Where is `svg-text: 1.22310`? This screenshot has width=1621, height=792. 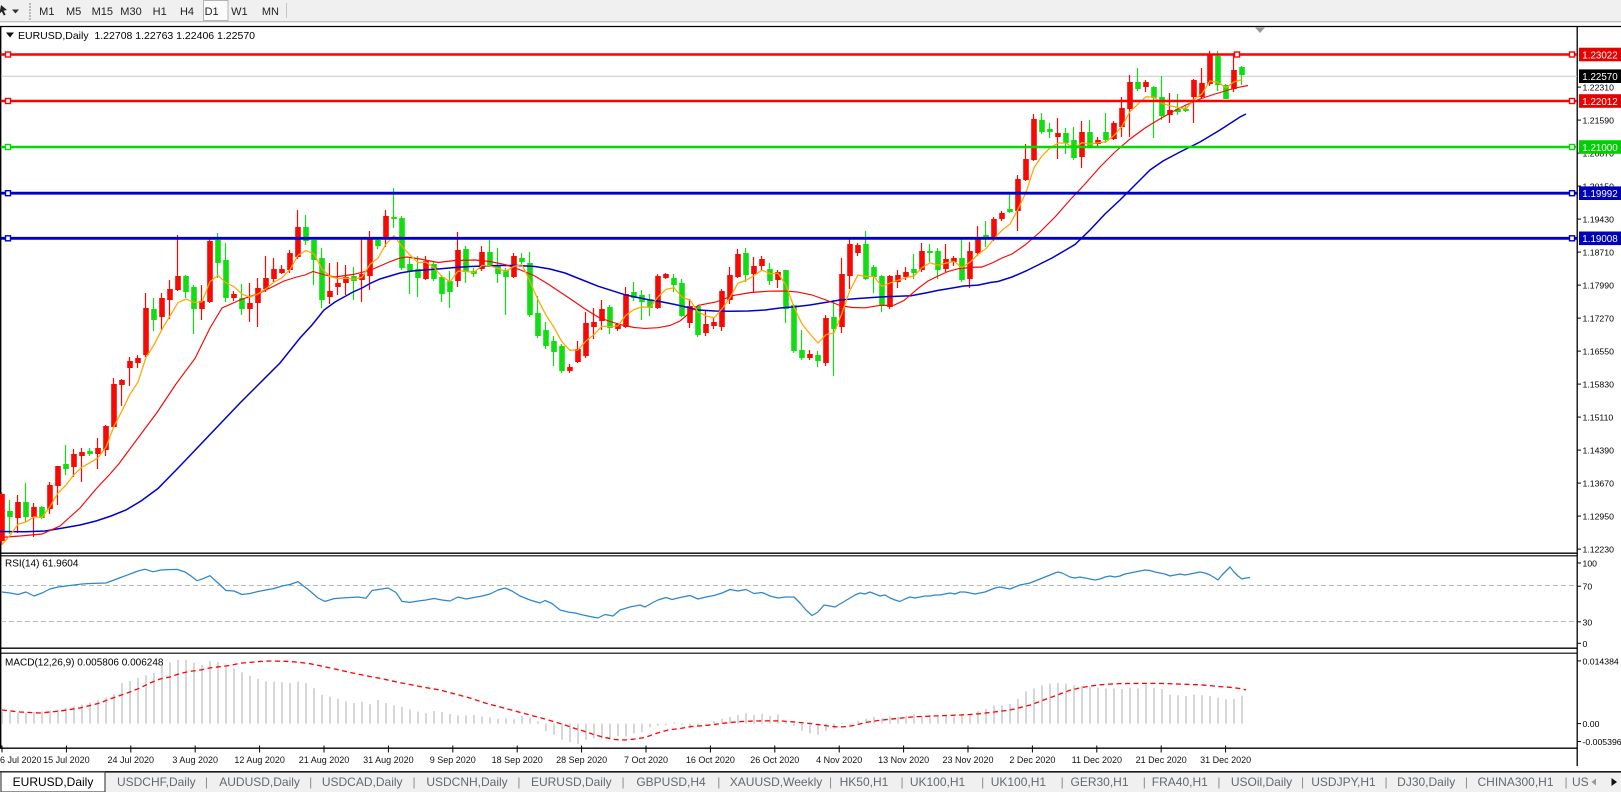 svg-text: 1.22310 is located at coordinates (1599, 88).